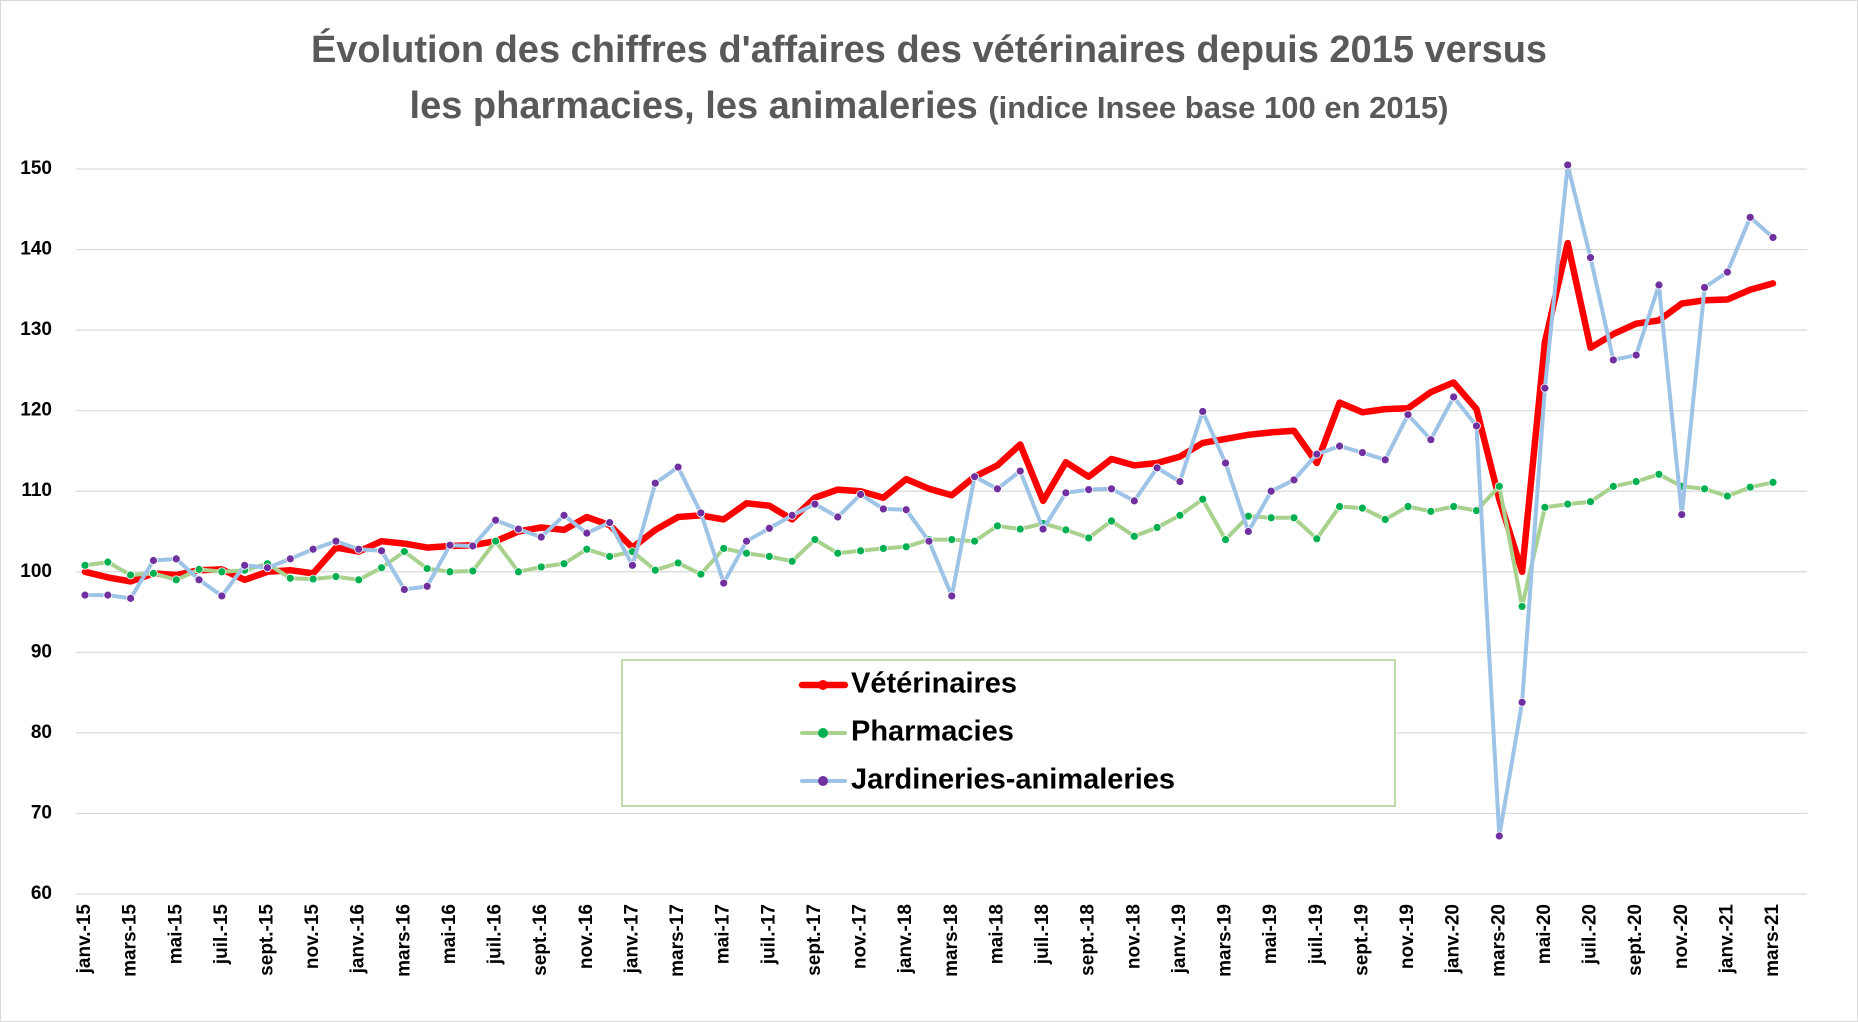 The height and width of the screenshot is (1022, 1858). I want to click on x-tick-label: nov.-16, so click(586, 936).